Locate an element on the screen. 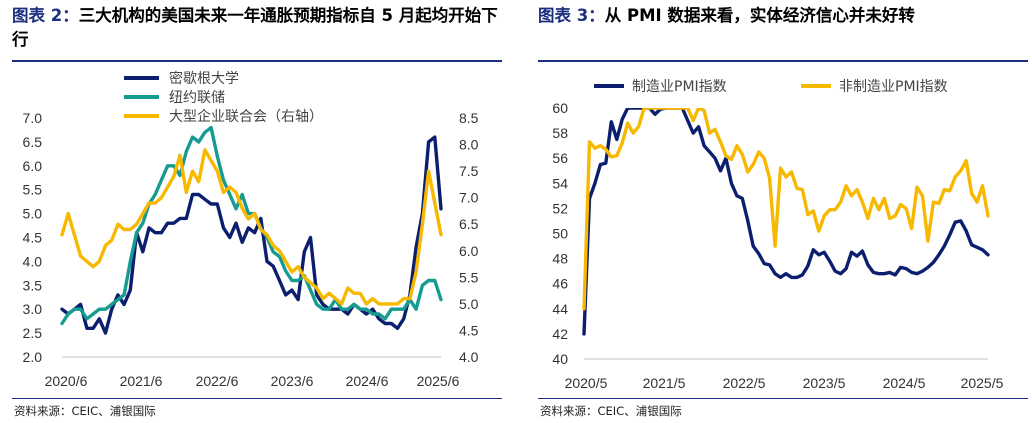  y-right-tick-label: 6.0 is located at coordinates (469, 251).